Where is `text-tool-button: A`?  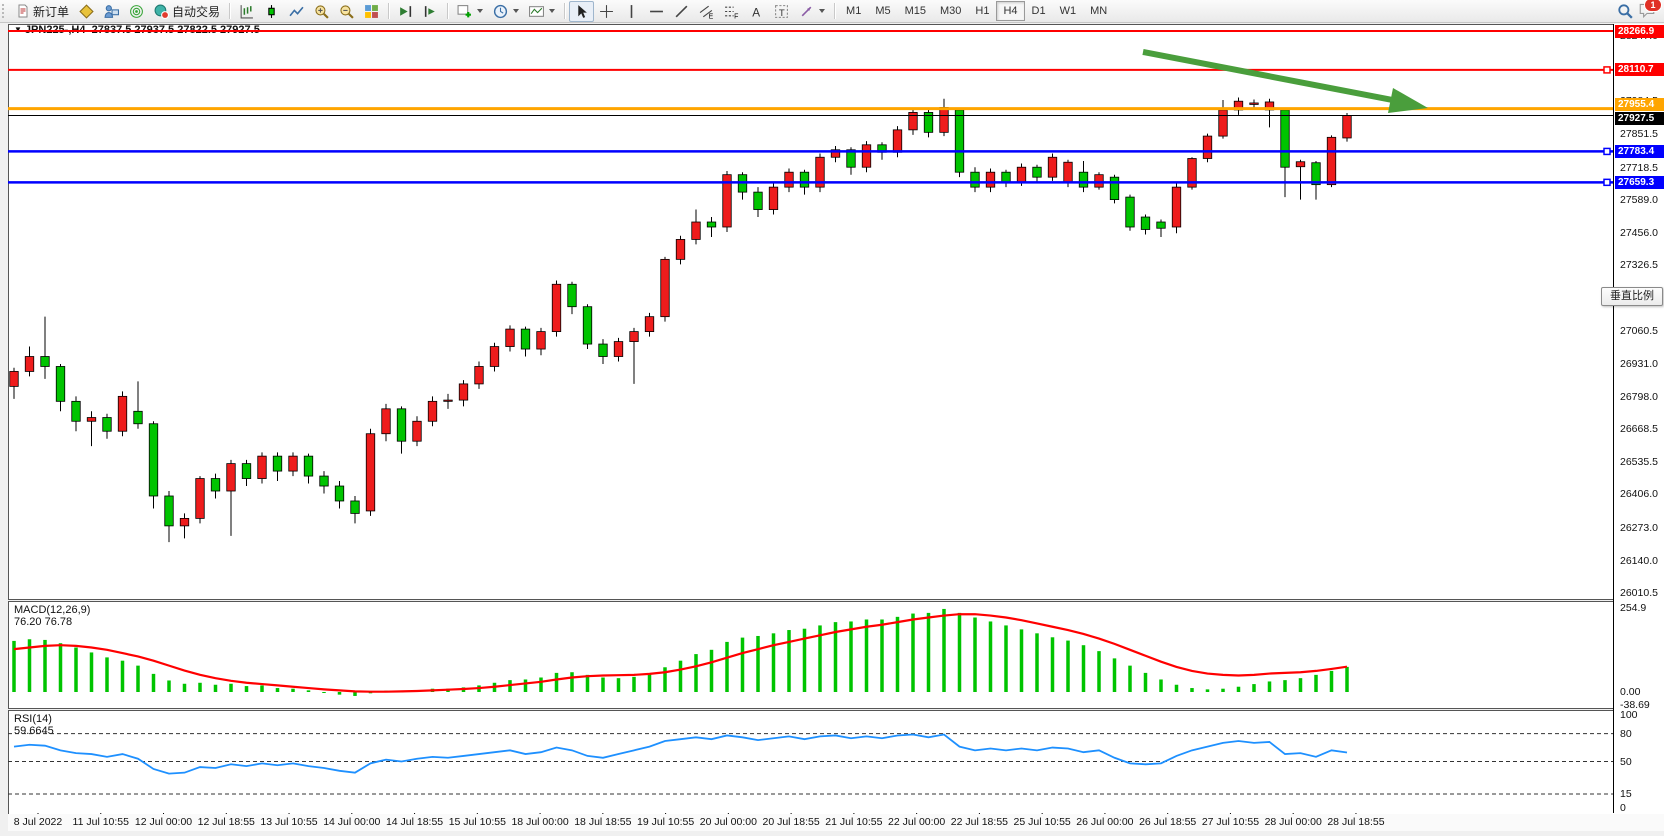
text-tool-button: A is located at coordinates (756, 11).